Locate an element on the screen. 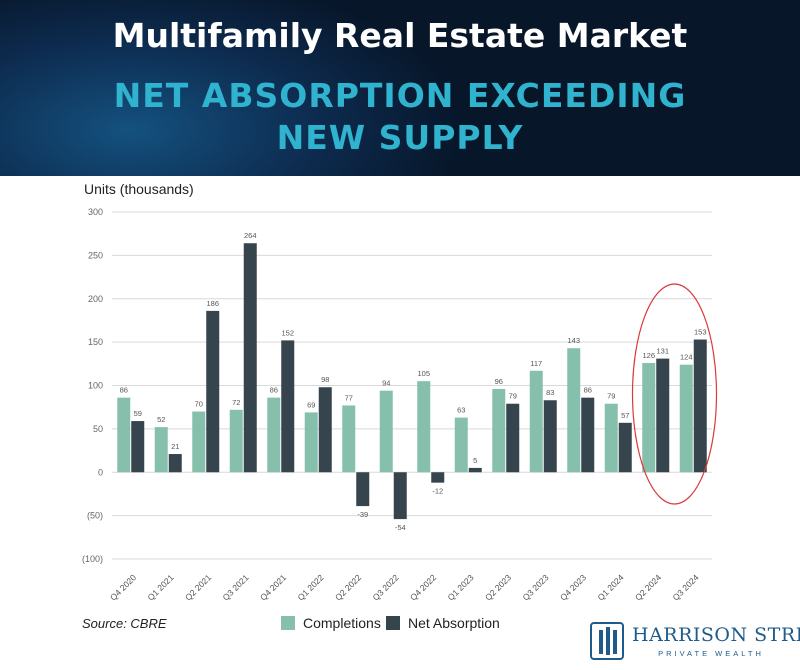  legend-label-net-absorption: Net Absorption is located at coordinates (454, 623).